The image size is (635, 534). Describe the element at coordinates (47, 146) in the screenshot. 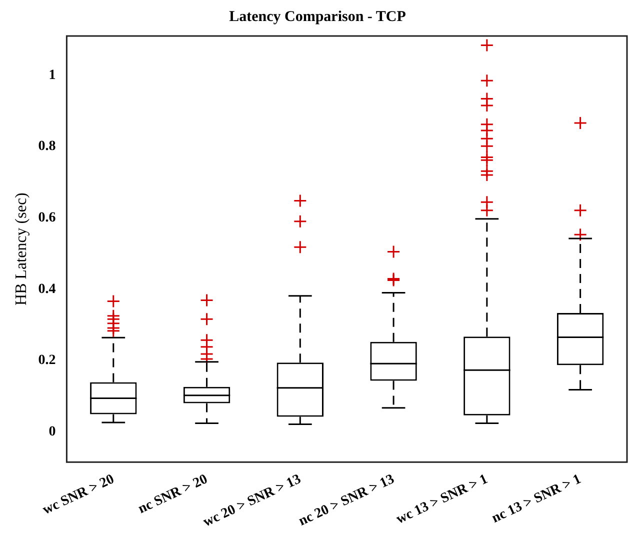

I see `y-tick-label: 0.8` at that location.